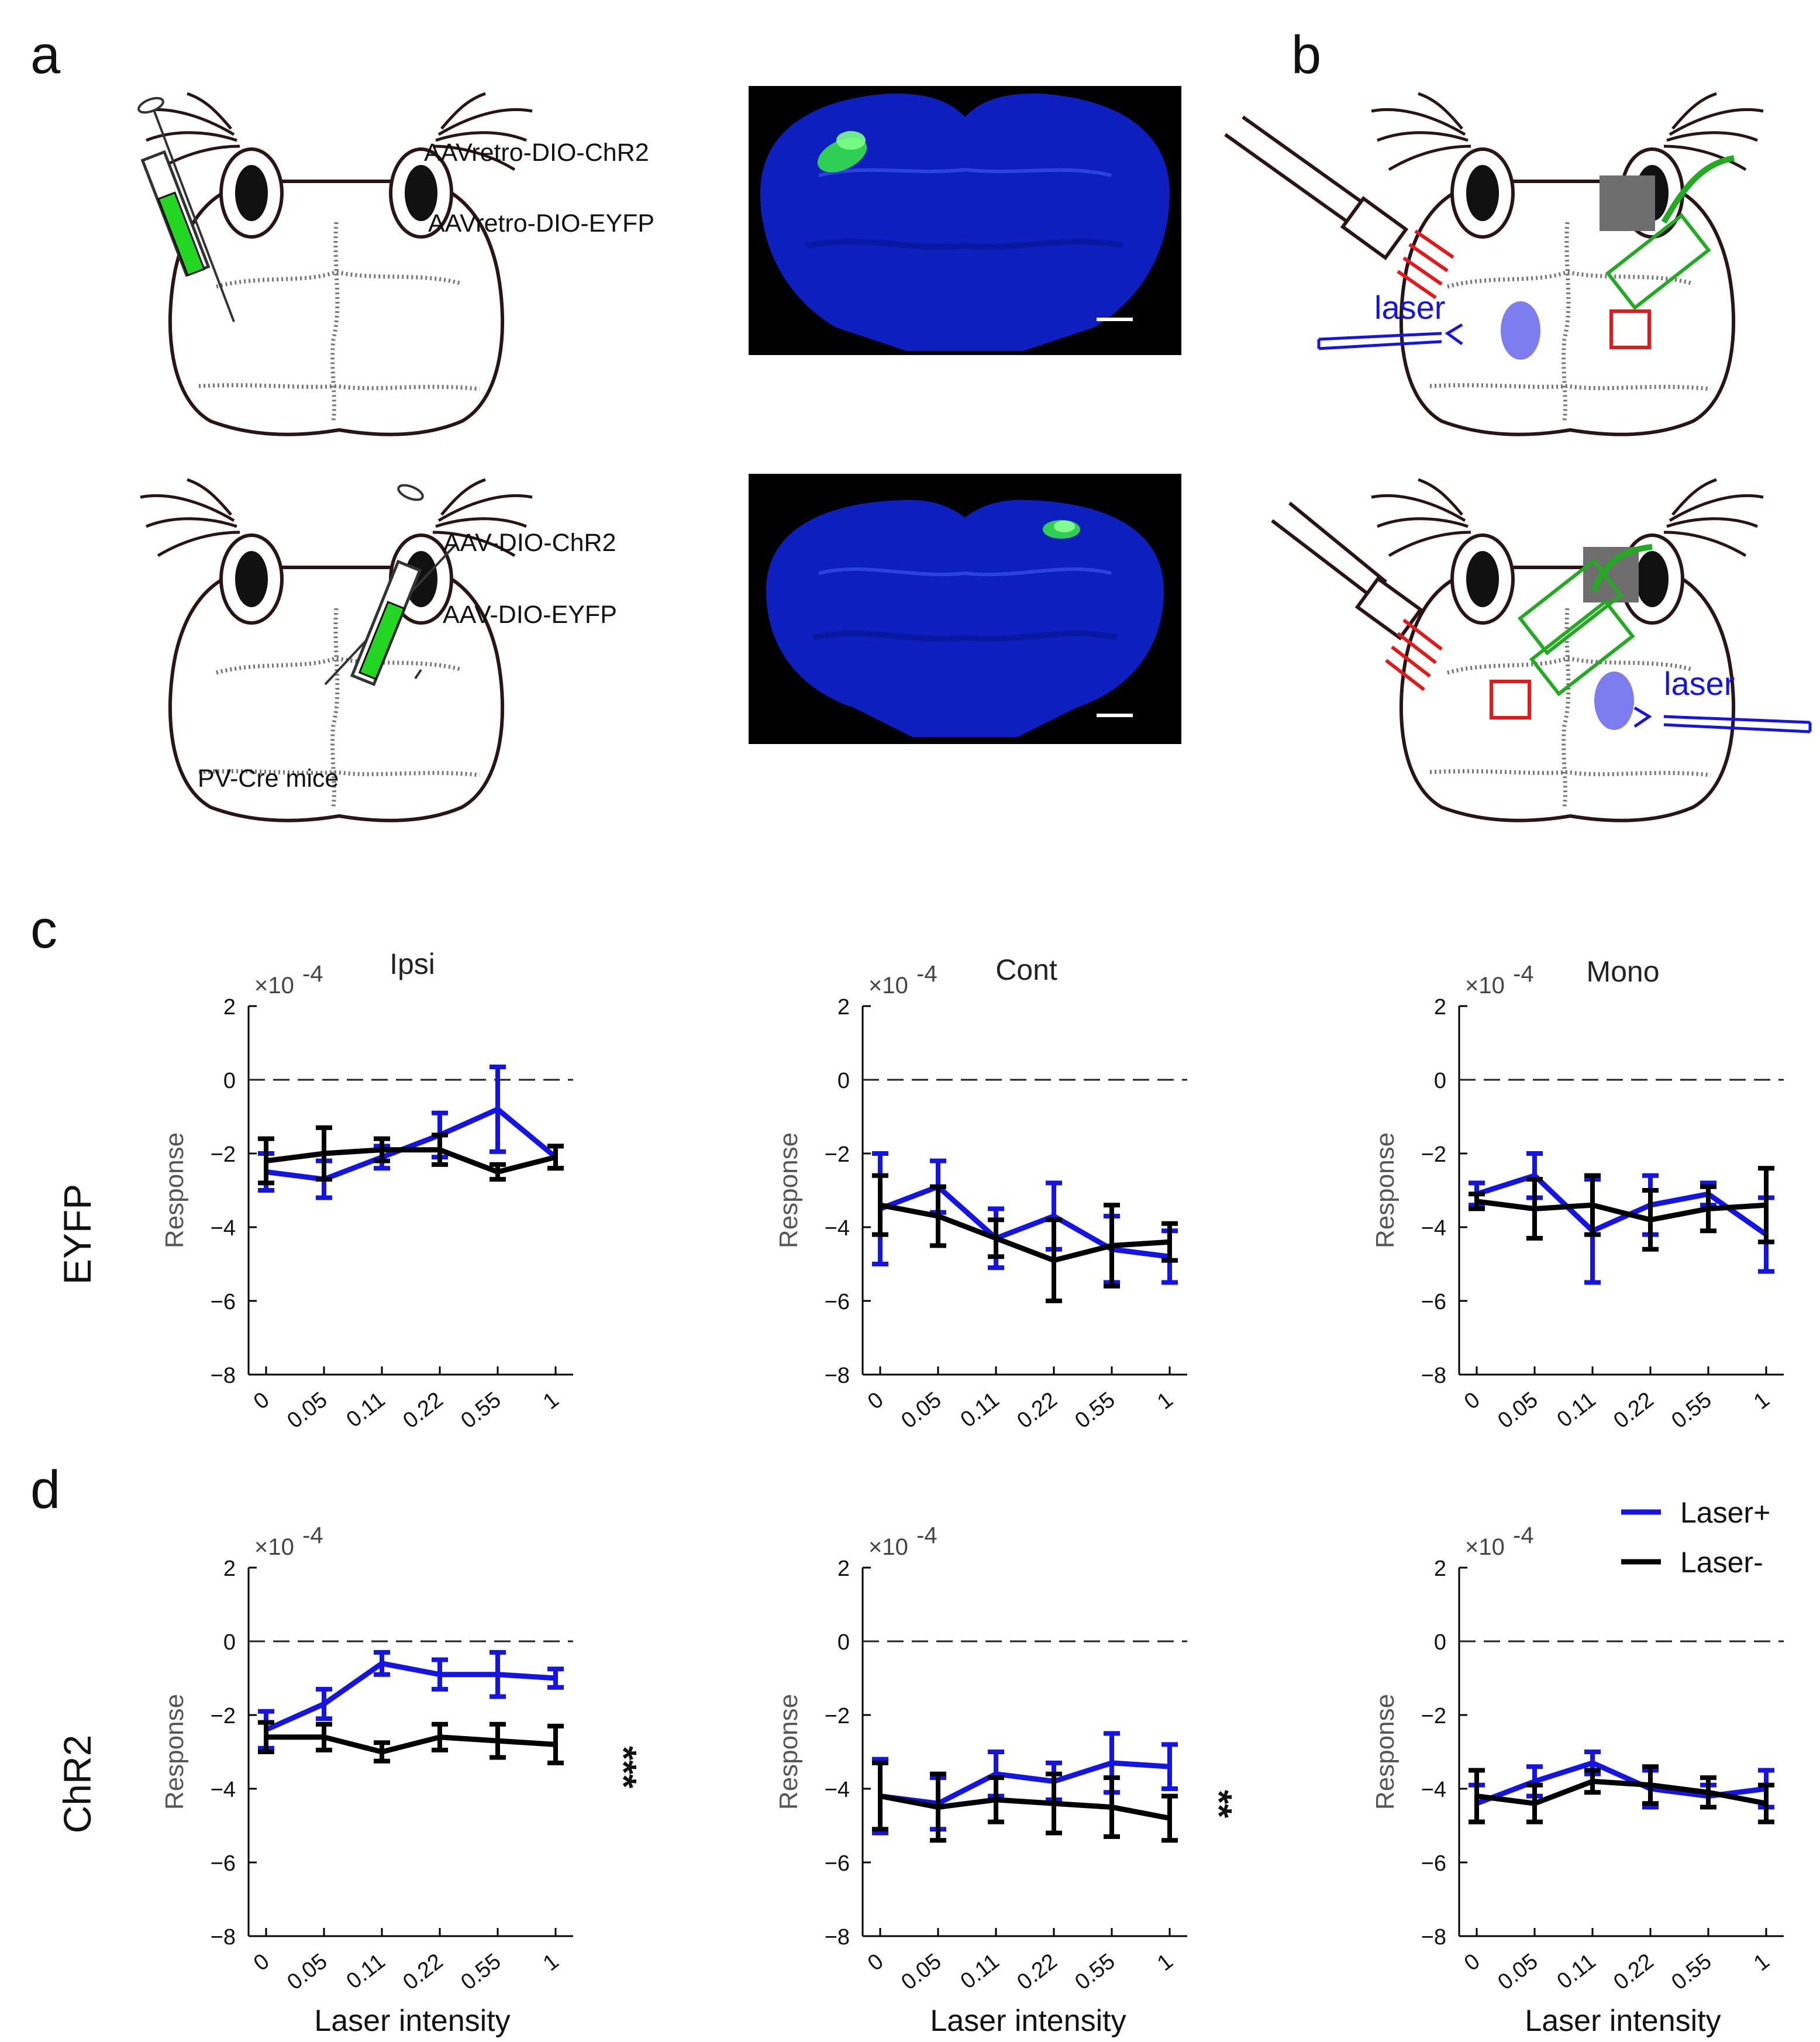 The height and width of the screenshot is (2042, 1820). What do you see at coordinates (307, 1972) in the screenshot?
I see `x-tick-label-d-ipsi: 0.05` at bounding box center [307, 1972].